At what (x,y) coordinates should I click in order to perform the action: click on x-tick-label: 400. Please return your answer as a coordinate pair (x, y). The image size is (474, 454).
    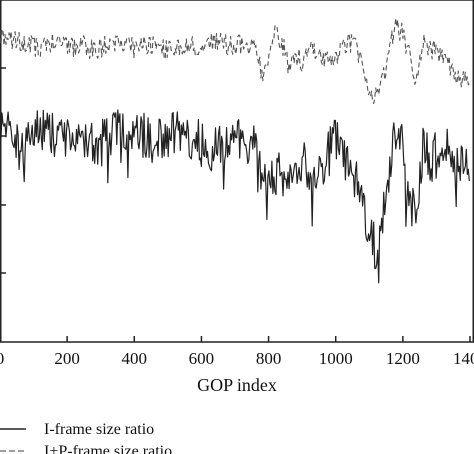
    Looking at the image, I should click on (135, 358).